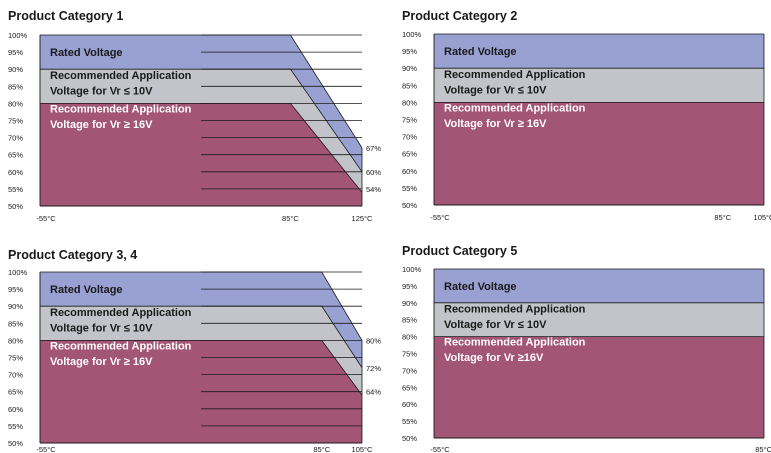 This screenshot has height=453, width=771. What do you see at coordinates (373, 340) in the screenshot?
I see `data-label: 80%` at bounding box center [373, 340].